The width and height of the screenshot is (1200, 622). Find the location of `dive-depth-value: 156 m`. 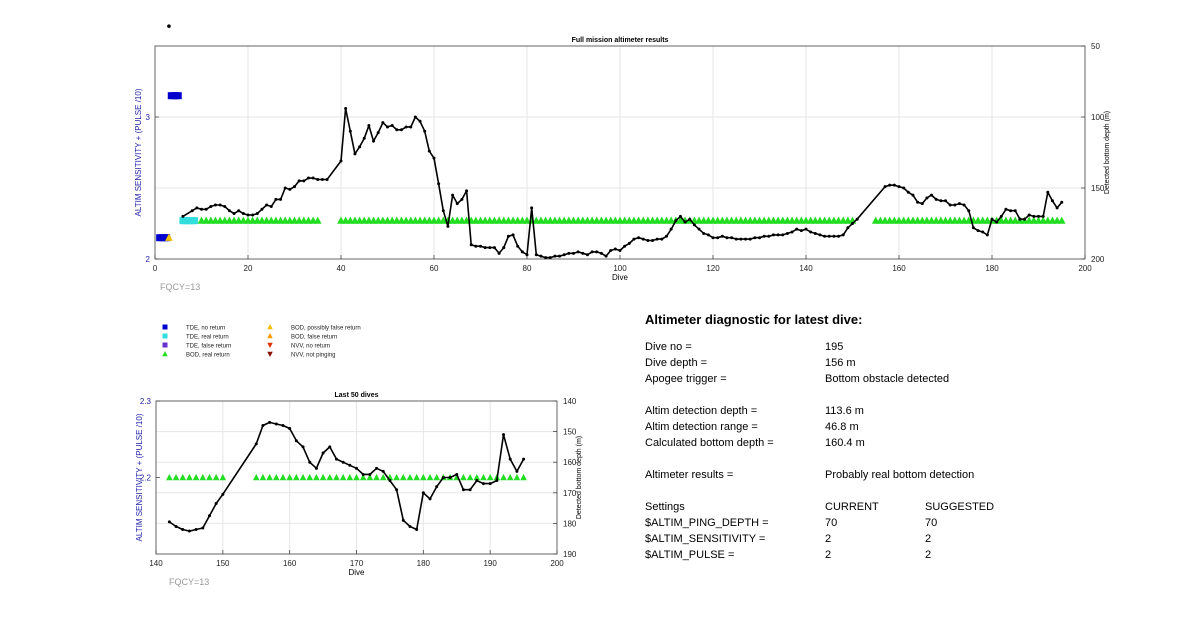

dive-depth-value: 156 m is located at coordinates (840, 363).